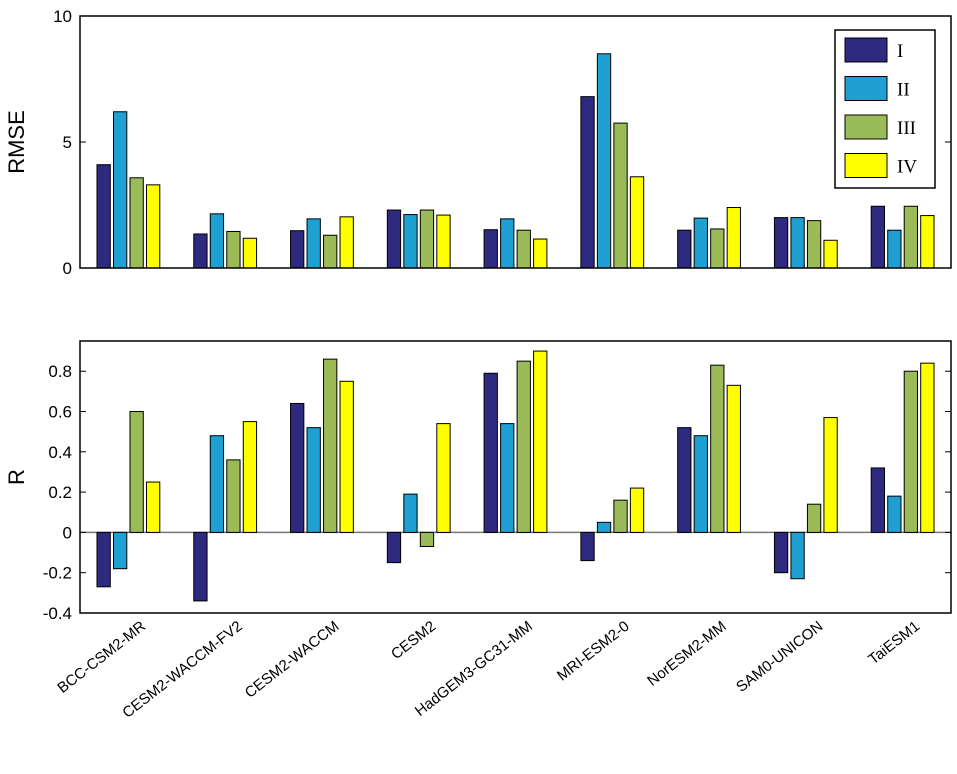  I want to click on rmse-y-axis-label: RMSE, so click(16, 142).